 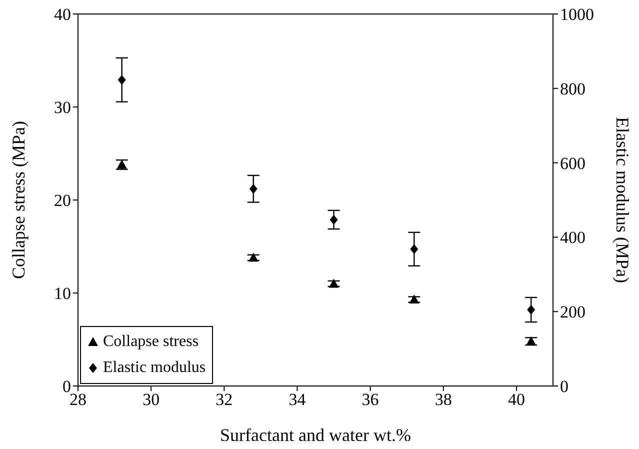 What do you see at coordinates (577, 14) in the screenshot?
I see `y2-tick-label: 1000` at bounding box center [577, 14].